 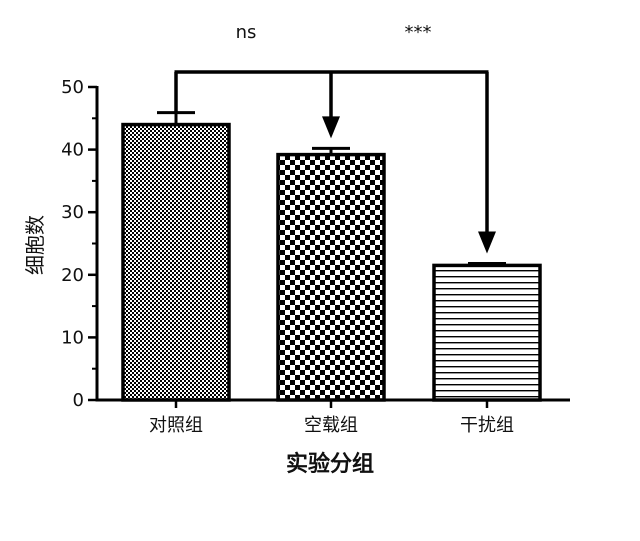 I want to click on y-tick-label: 10, so click(x=72, y=337).